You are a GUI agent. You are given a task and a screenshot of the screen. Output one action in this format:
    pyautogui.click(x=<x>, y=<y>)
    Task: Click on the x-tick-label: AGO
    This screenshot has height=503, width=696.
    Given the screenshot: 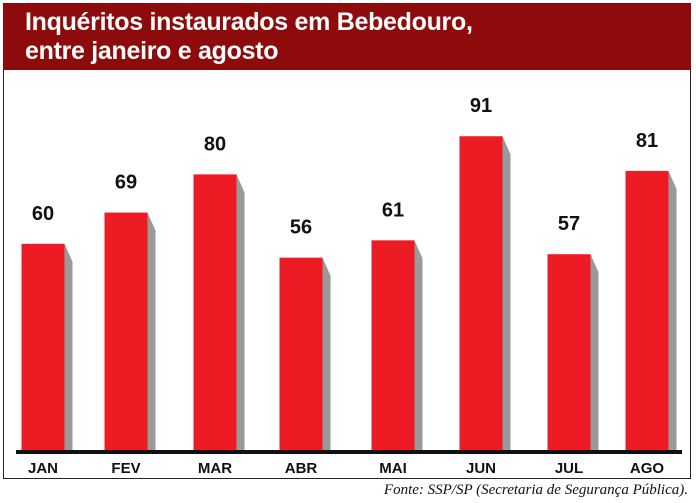 What is the action you would take?
    pyautogui.click(x=647, y=468)
    